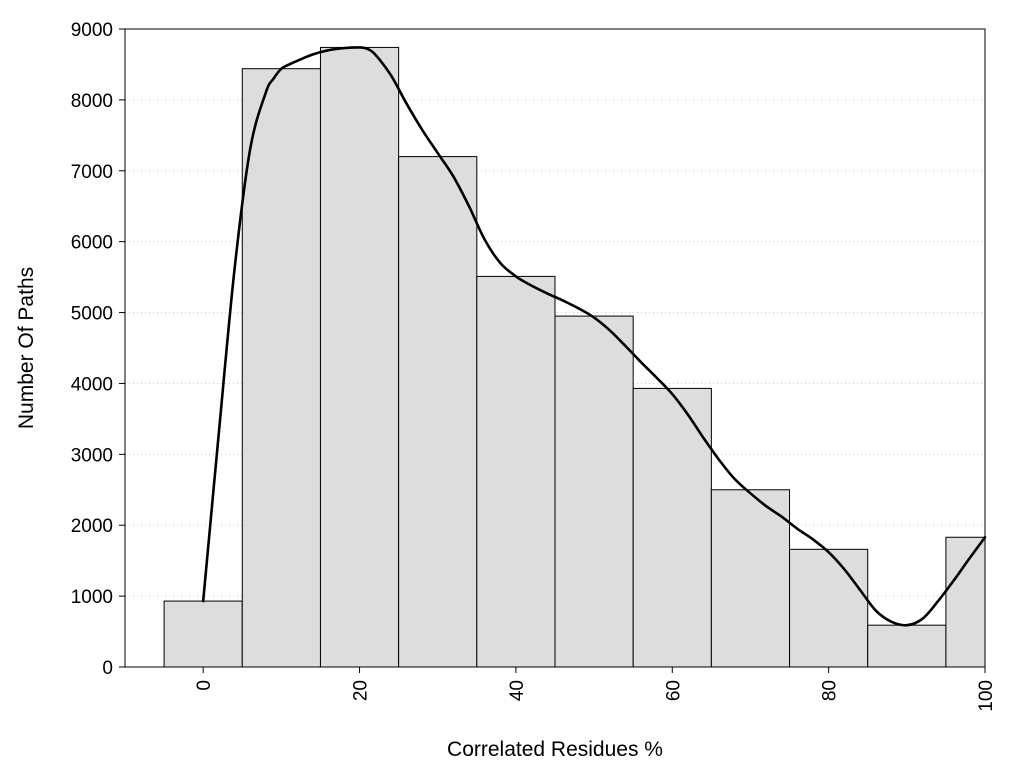  What do you see at coordinates (98, 349) in the screenshot?
I see `y-axis-ticks: 0 1000 2000 3000 4000 5000 6000 7000 8000 9000` at bounding box center [98, 349].